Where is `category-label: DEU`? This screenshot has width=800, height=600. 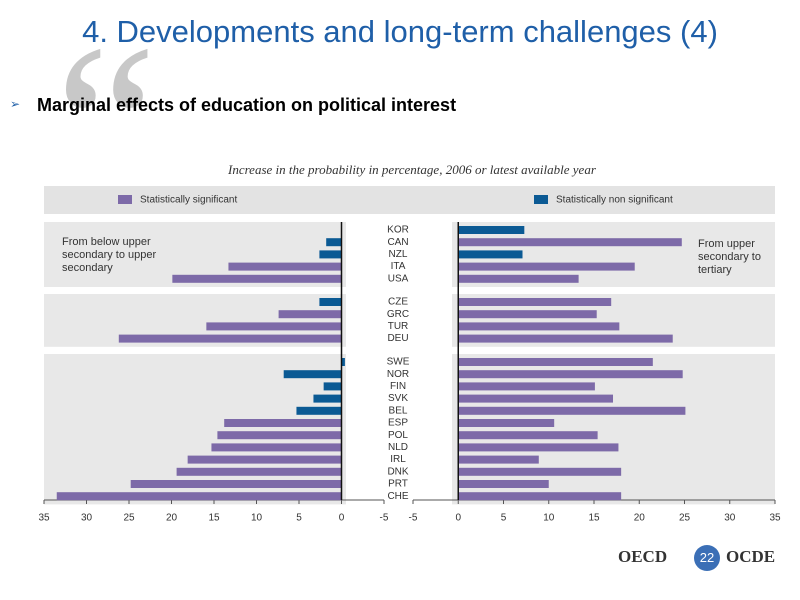 category-label: DEU is located at coordinates (397, 338).